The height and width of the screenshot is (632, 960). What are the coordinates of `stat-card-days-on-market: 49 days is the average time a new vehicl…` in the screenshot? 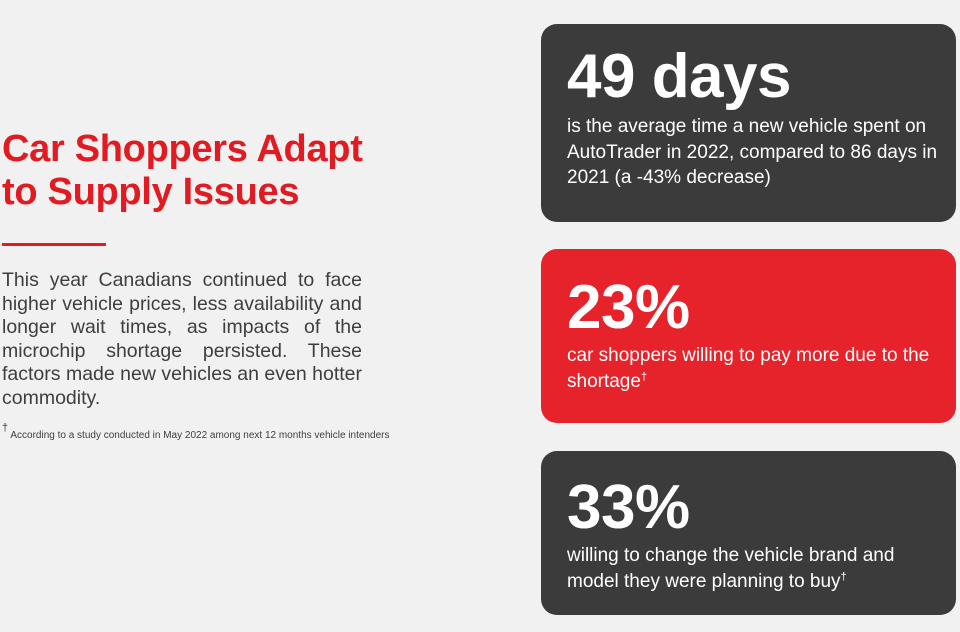 It's located at (748, 123).